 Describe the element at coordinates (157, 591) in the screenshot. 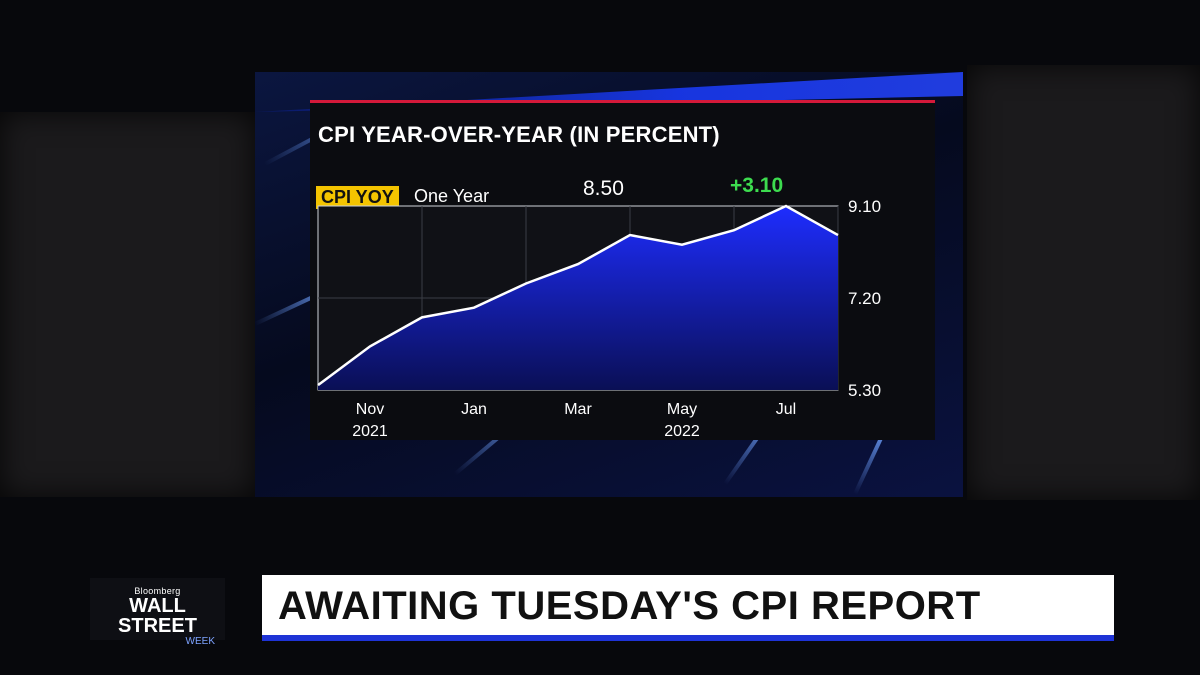

I see `brand-small: Bloomberg` at that location.